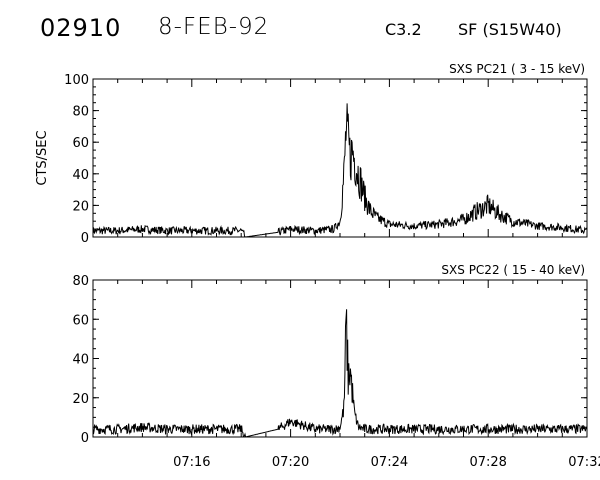 The height and width of the screenshot is (480, 600). What do you see at coordinates (191, 462) in the screenshot?
I see `x-tick-label: 07:16` at bounding box center [191, 462].